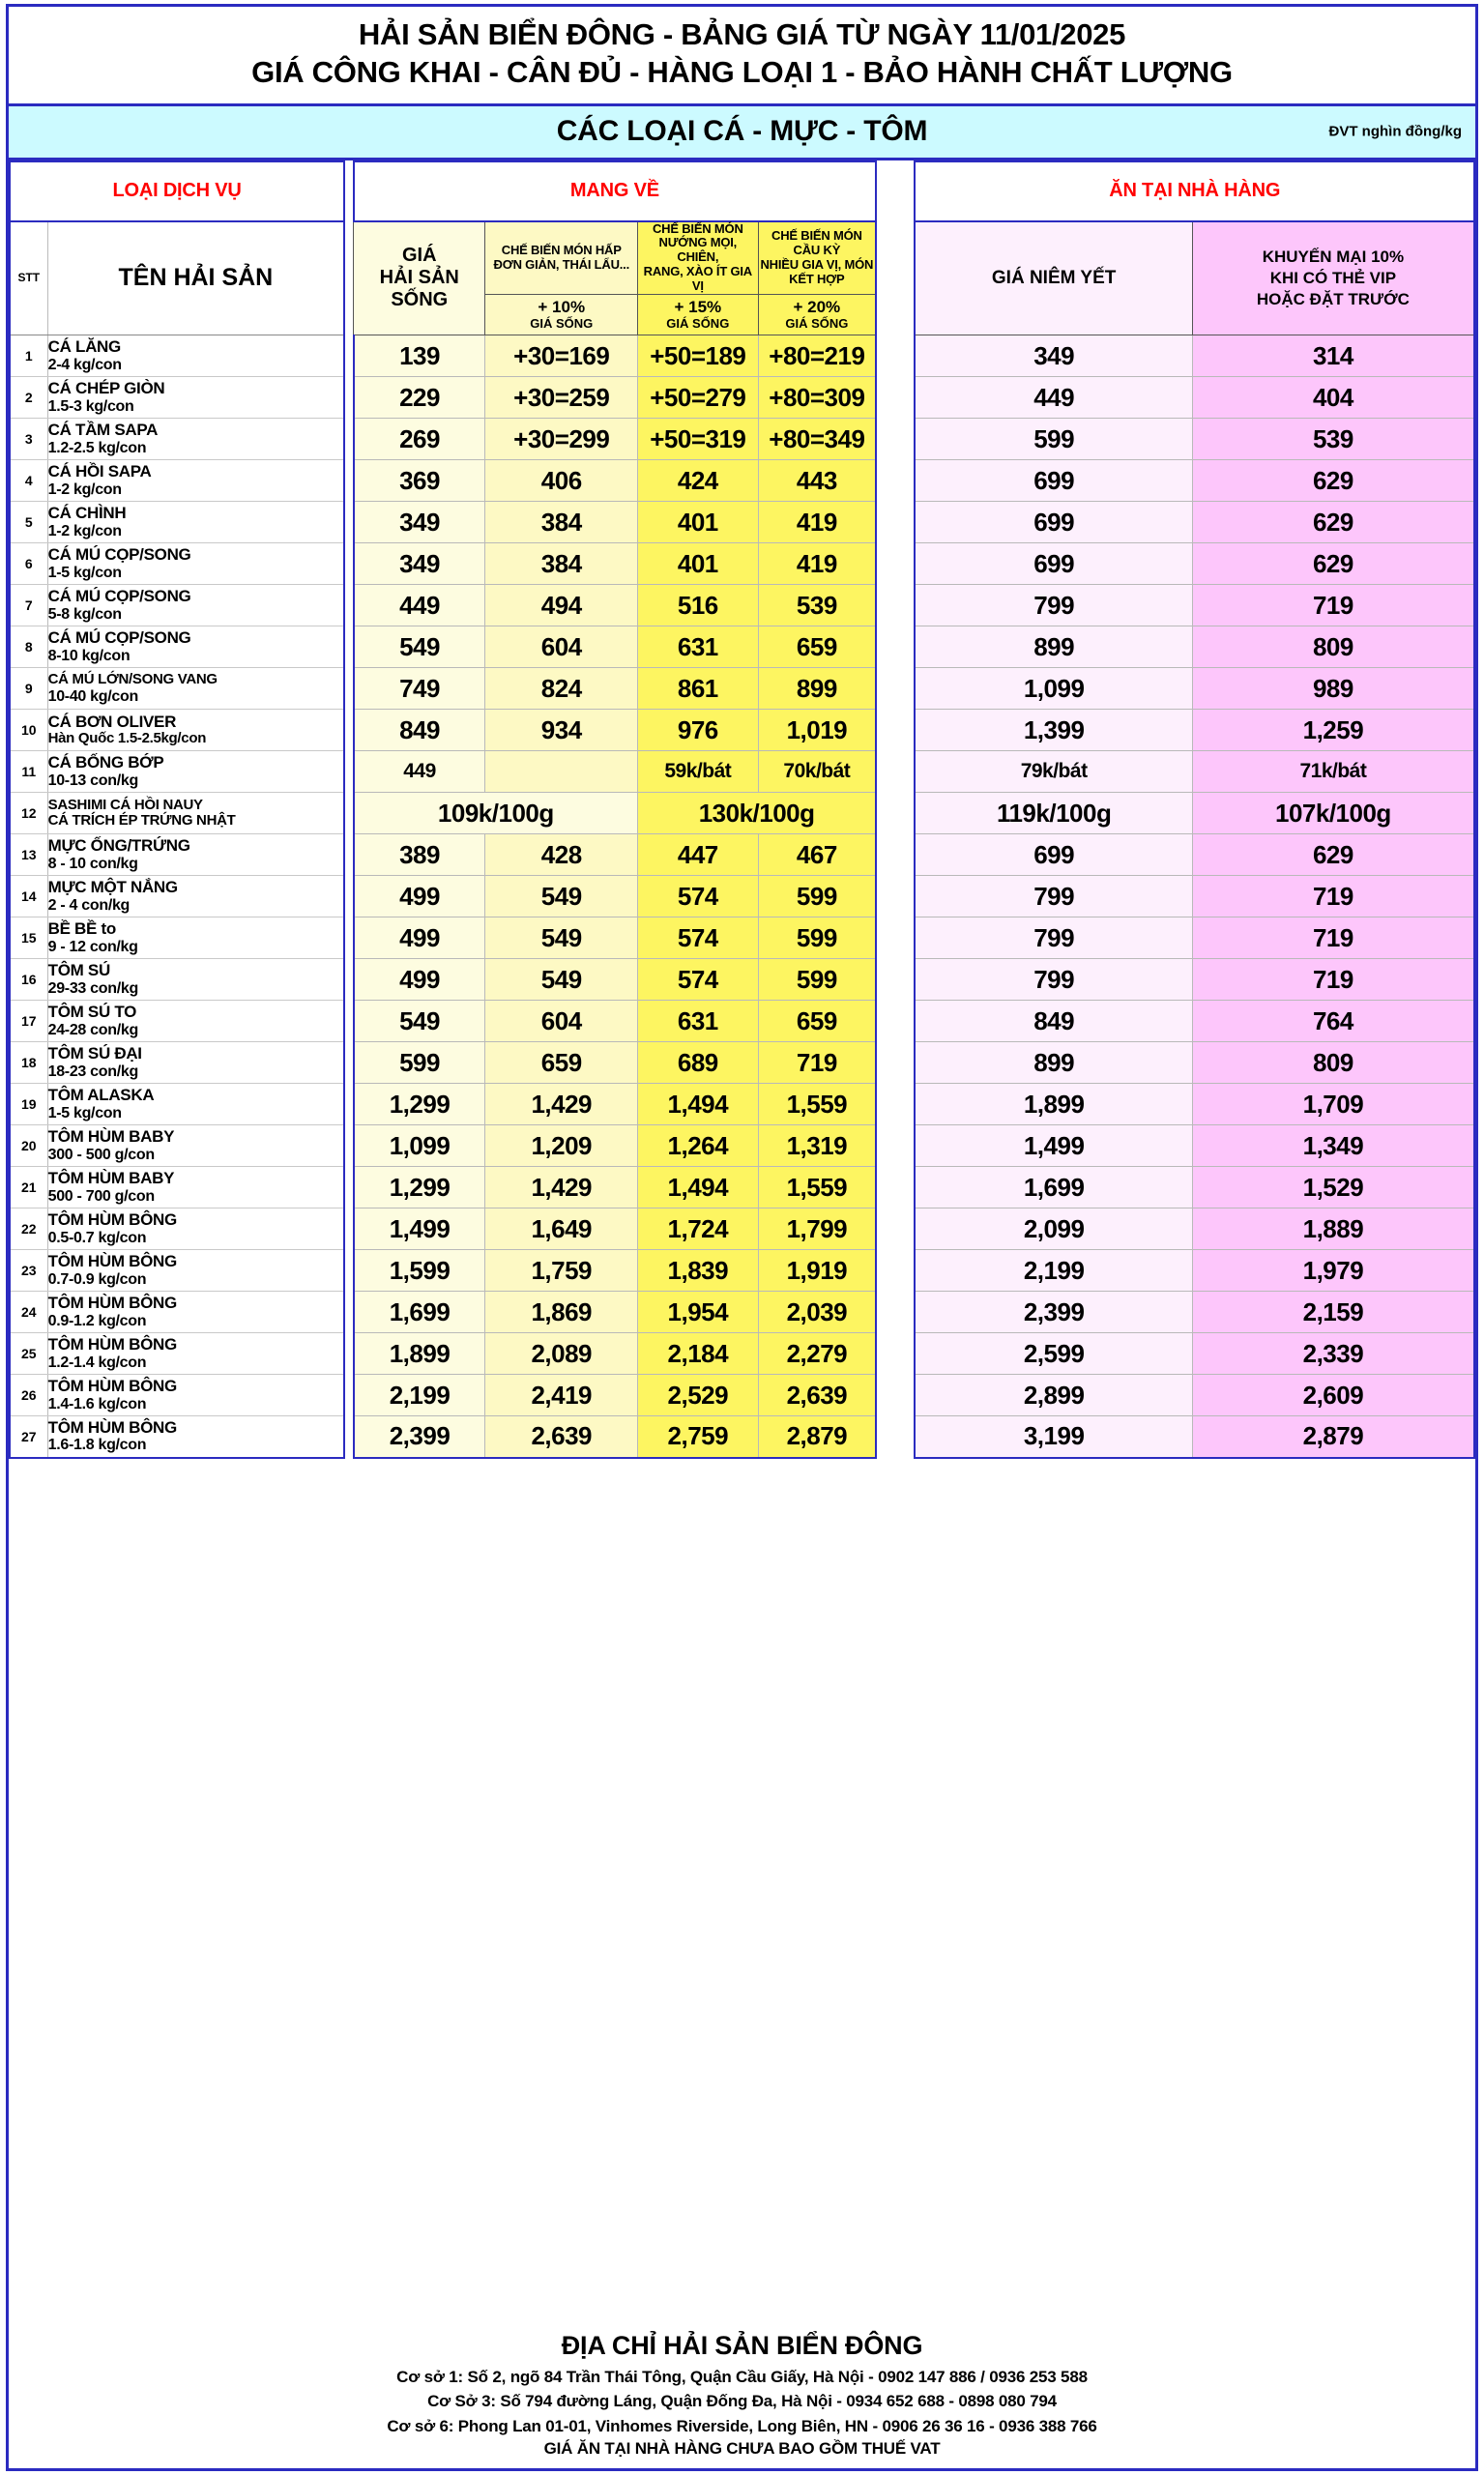 This screenshot has height=2475, width=1484. What do you see at coordinates (419, 689) in the screenshot?
I see `price-live: 749` at bounding box center [419, 689].